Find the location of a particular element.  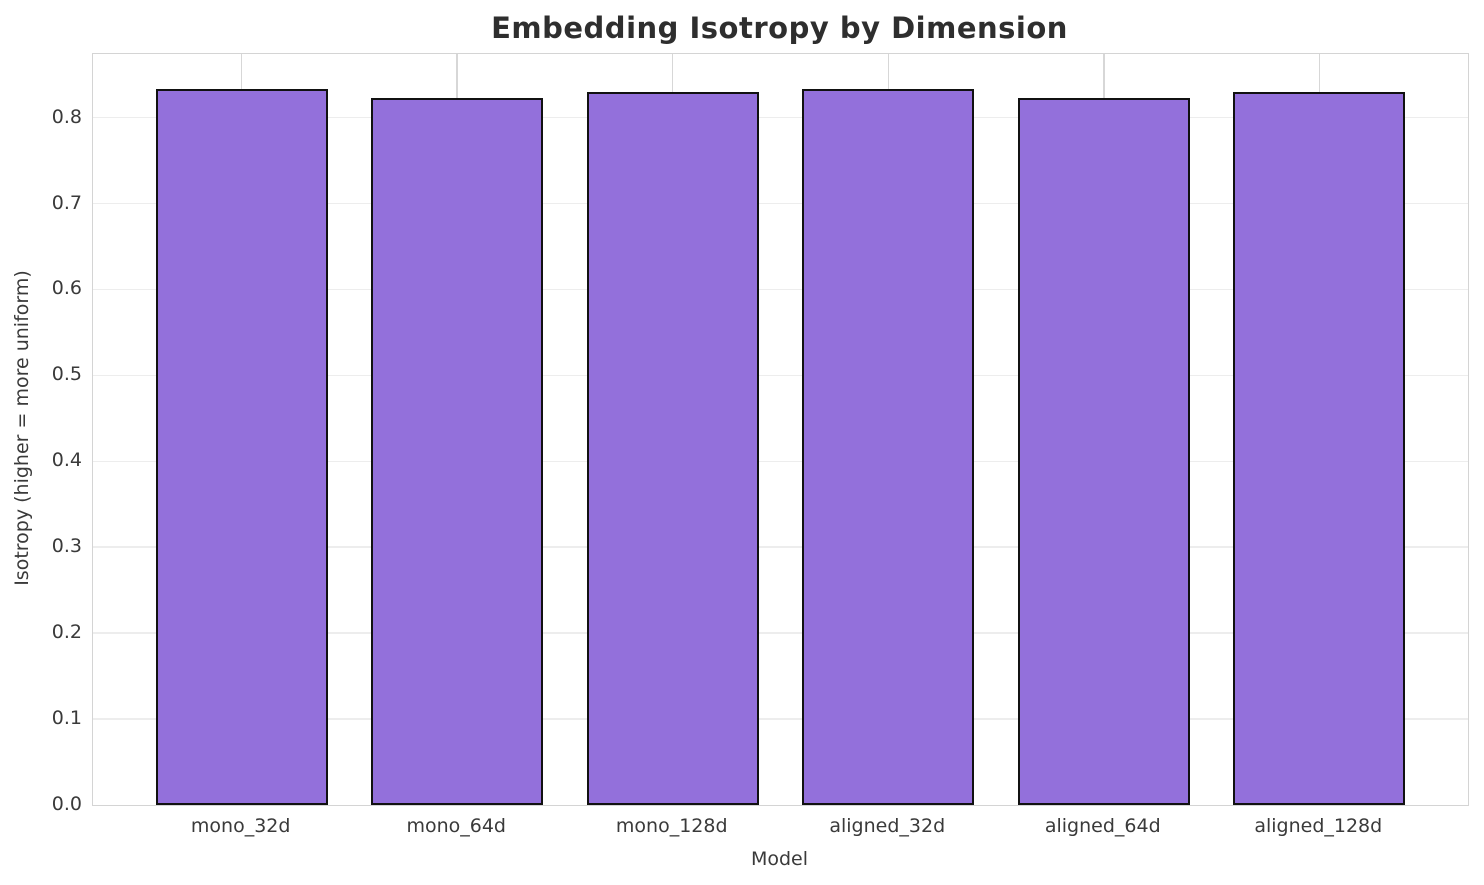

y-tick-label: 0.5 is located at coordinates (66, 374).